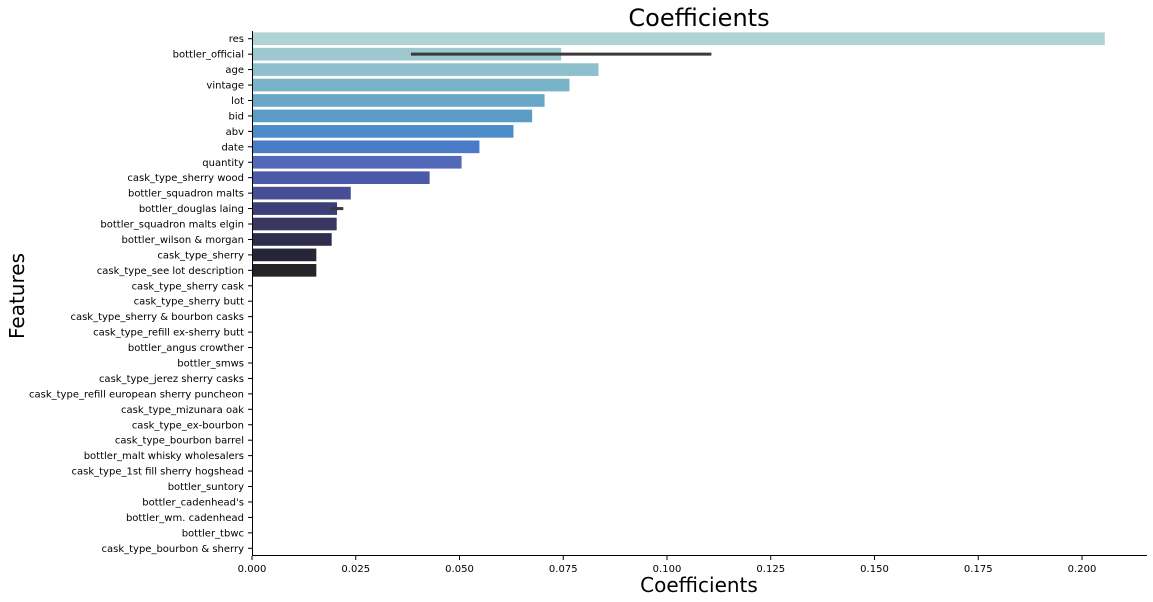 Image resolution: width=1153 pixels, height=602 pixels. Describe the element at coordinates (284, 255) in the screenshot. I see `bar-cask-type-sherry` at that location.